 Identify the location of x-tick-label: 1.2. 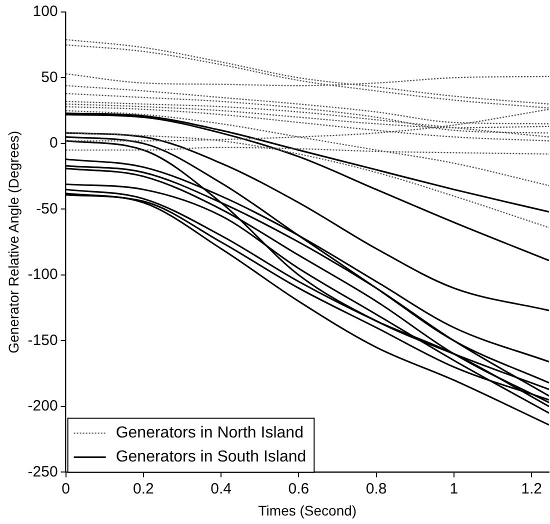
(531, 489).